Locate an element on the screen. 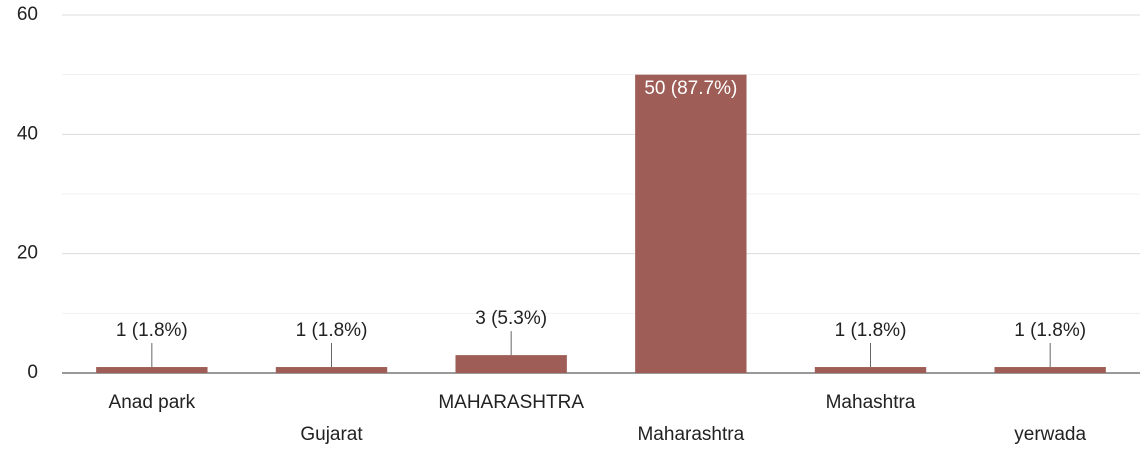 The width and height of the screenshot is (1140, 449). x-tick-label: yerwada is located at coordinates (1050, 434).